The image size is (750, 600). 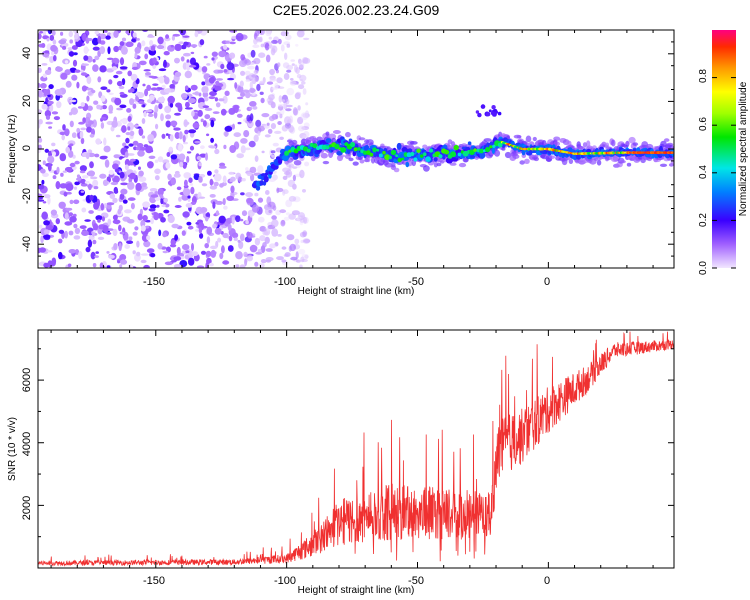 I want to click on colorbar-tick-label: 0.6, so click(x=703, y=124).